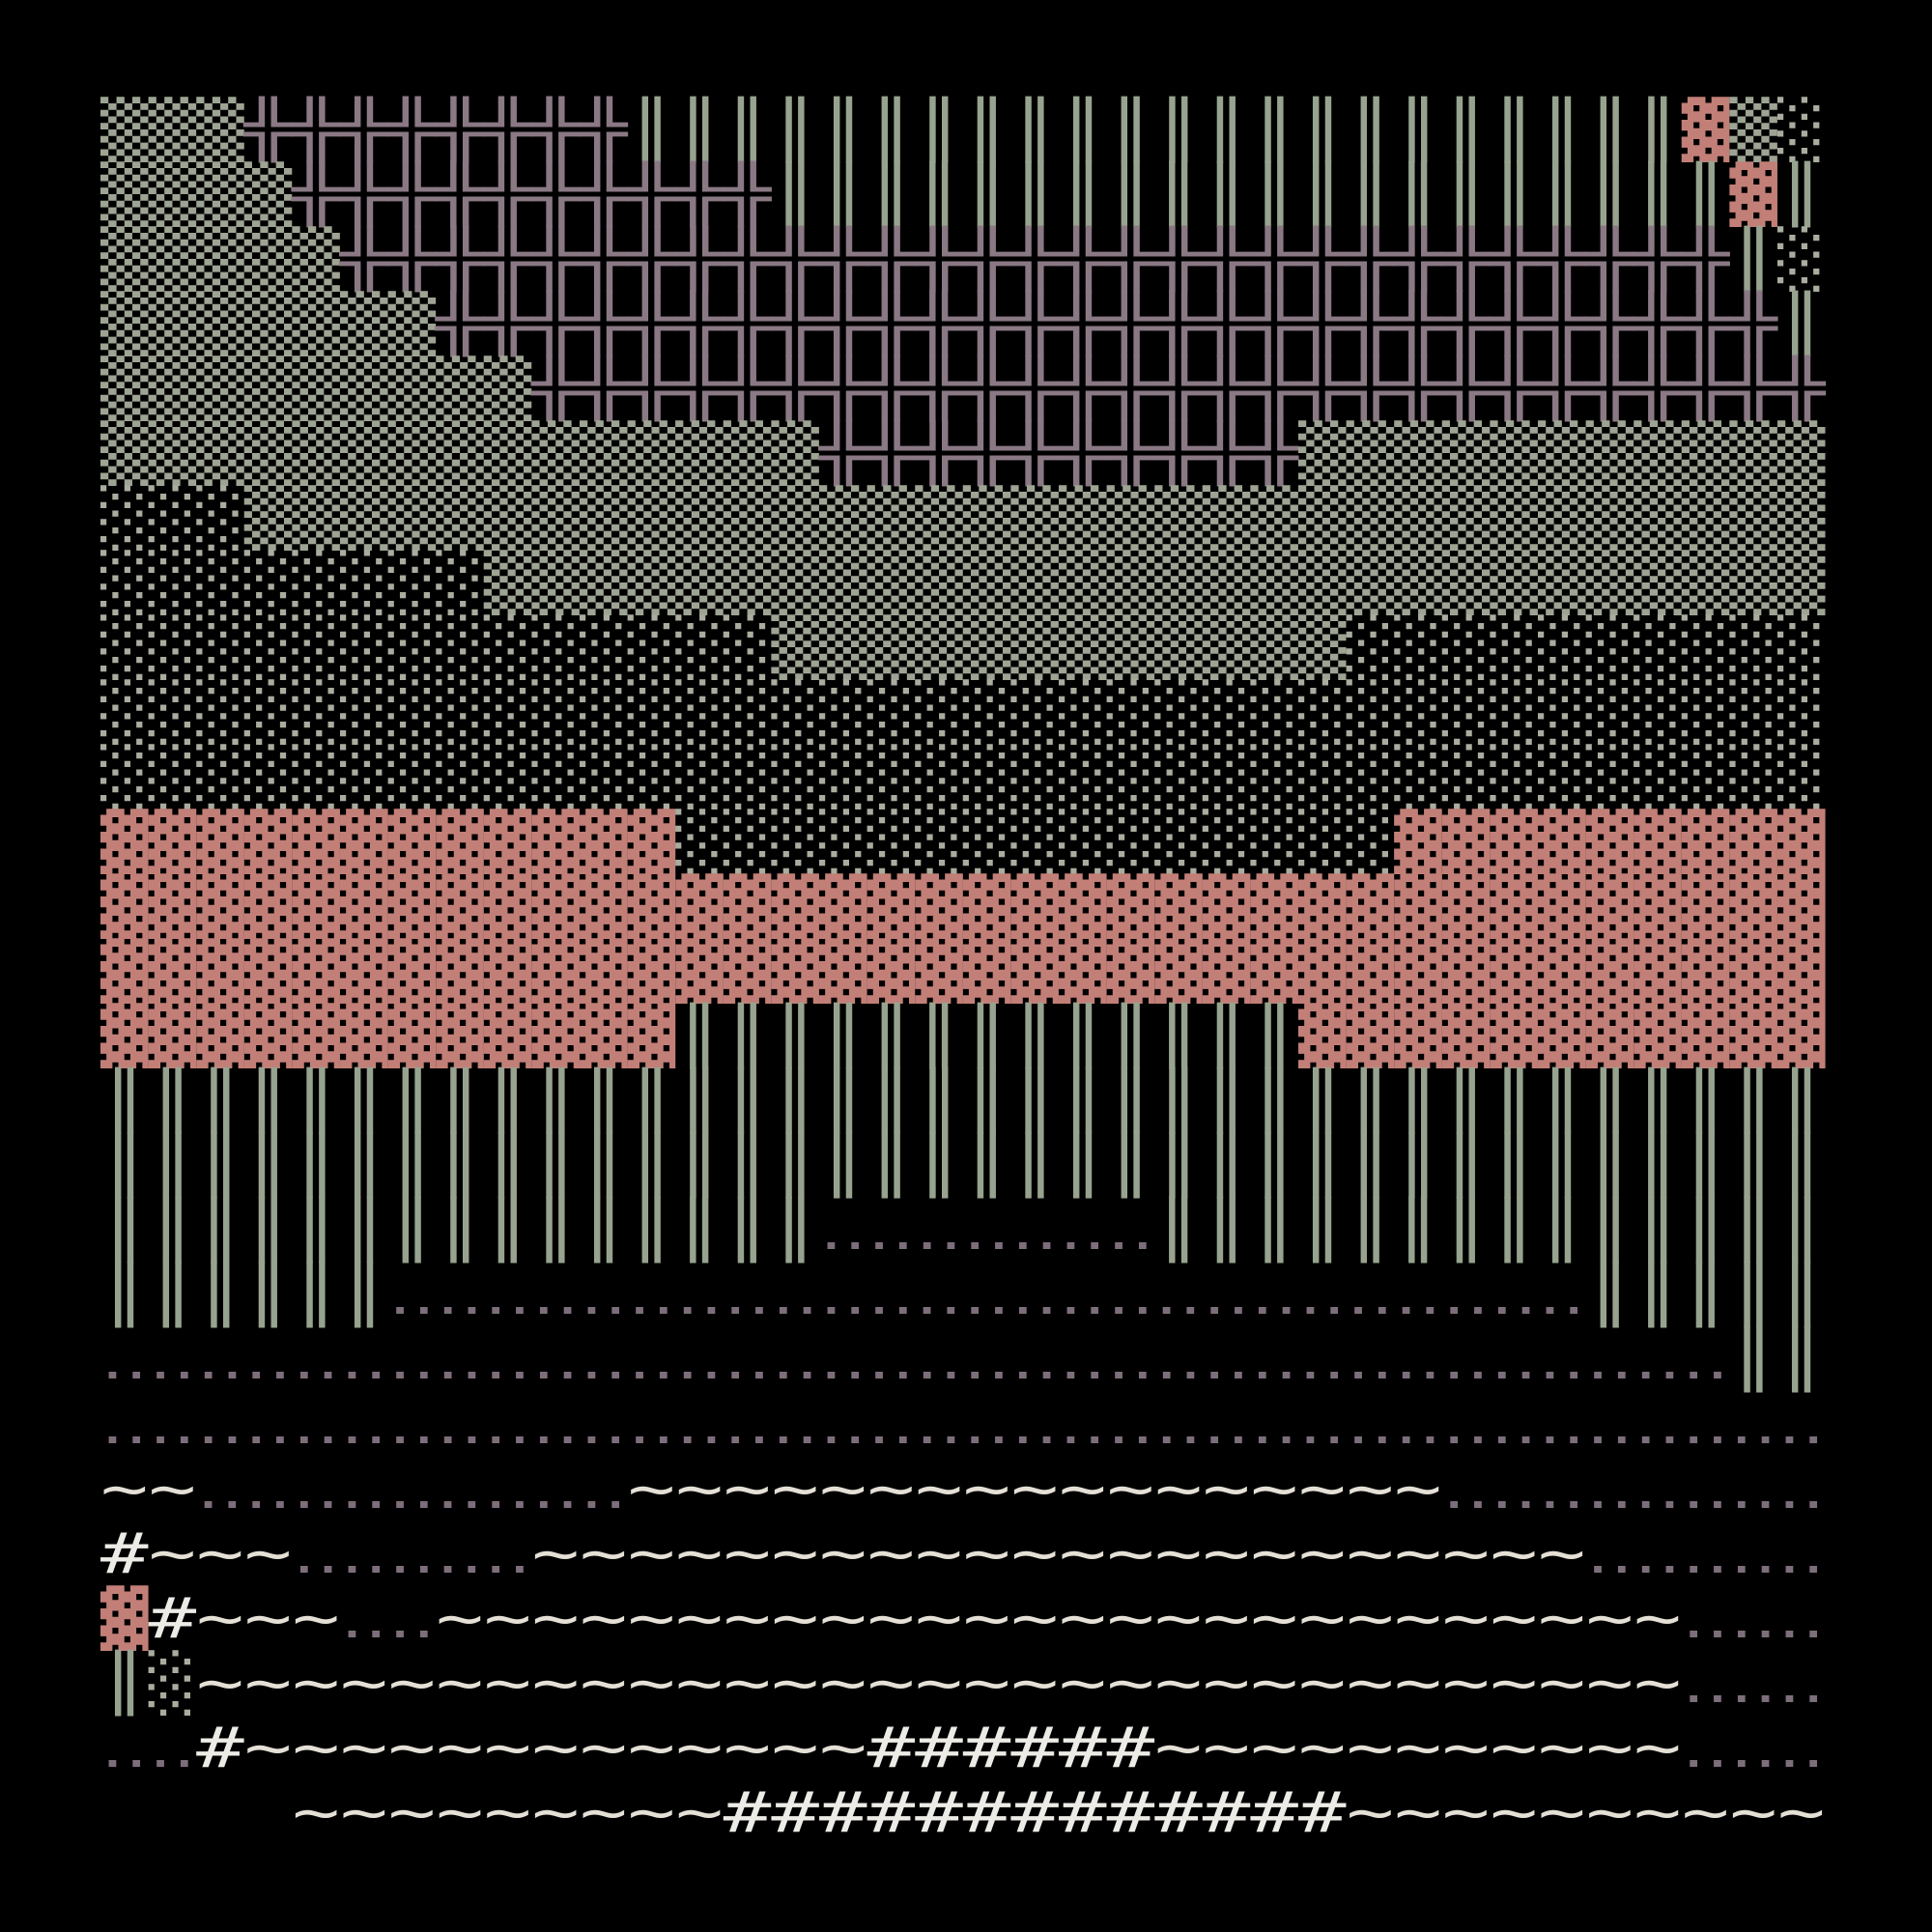 This screenshot has height=1932, width=1932. Describe the element at coordinates (1058, 647) in the screenshot. I see `map-tiles: ▒▒▒▒▒▒▒▒▒▒▒▒` at that location.